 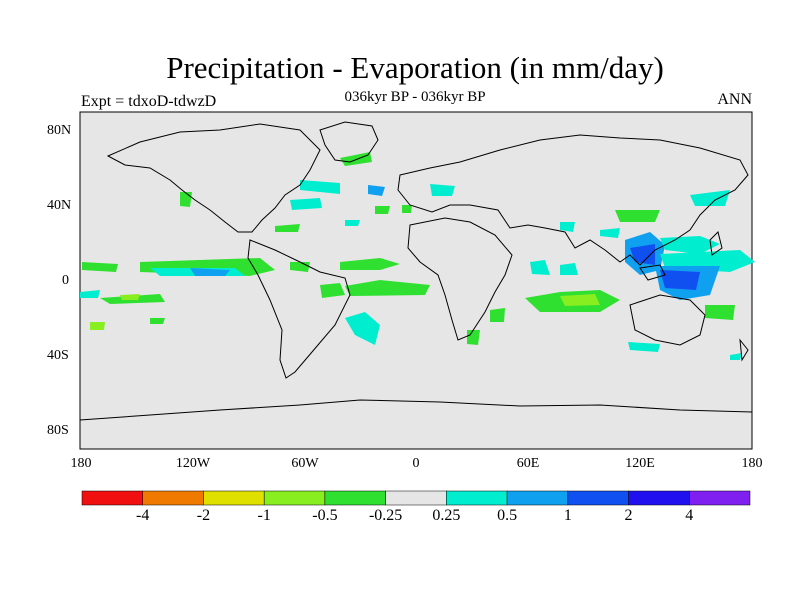 I want to click on map-title: Precipitation - Evaporation (in mm/day), so click(x=415, y=67).